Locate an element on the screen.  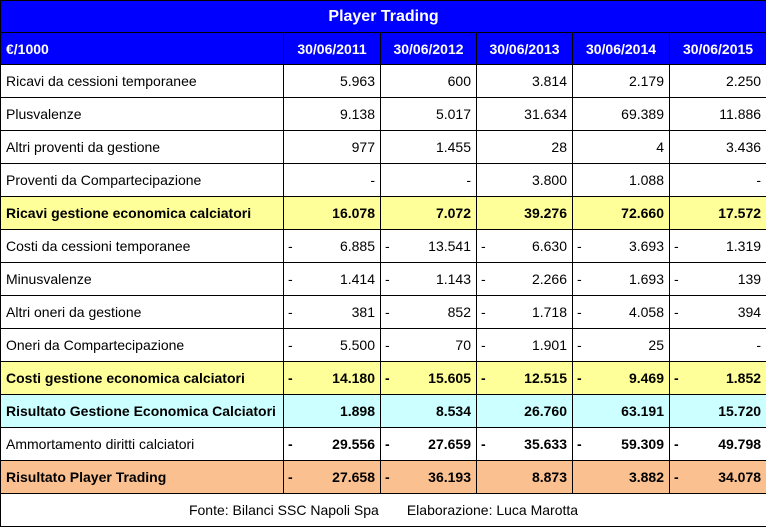
row-label: Costi gestione economica calciatori is located at coordinates (142, 378).